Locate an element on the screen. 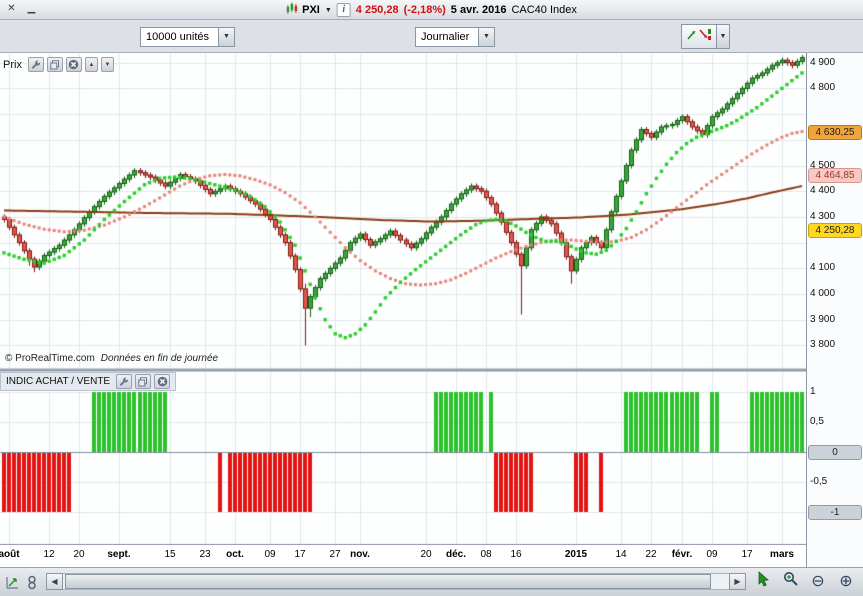 The image size is (863, 596). price-axis-label: 3 800 is located at coordinates (823, 344).